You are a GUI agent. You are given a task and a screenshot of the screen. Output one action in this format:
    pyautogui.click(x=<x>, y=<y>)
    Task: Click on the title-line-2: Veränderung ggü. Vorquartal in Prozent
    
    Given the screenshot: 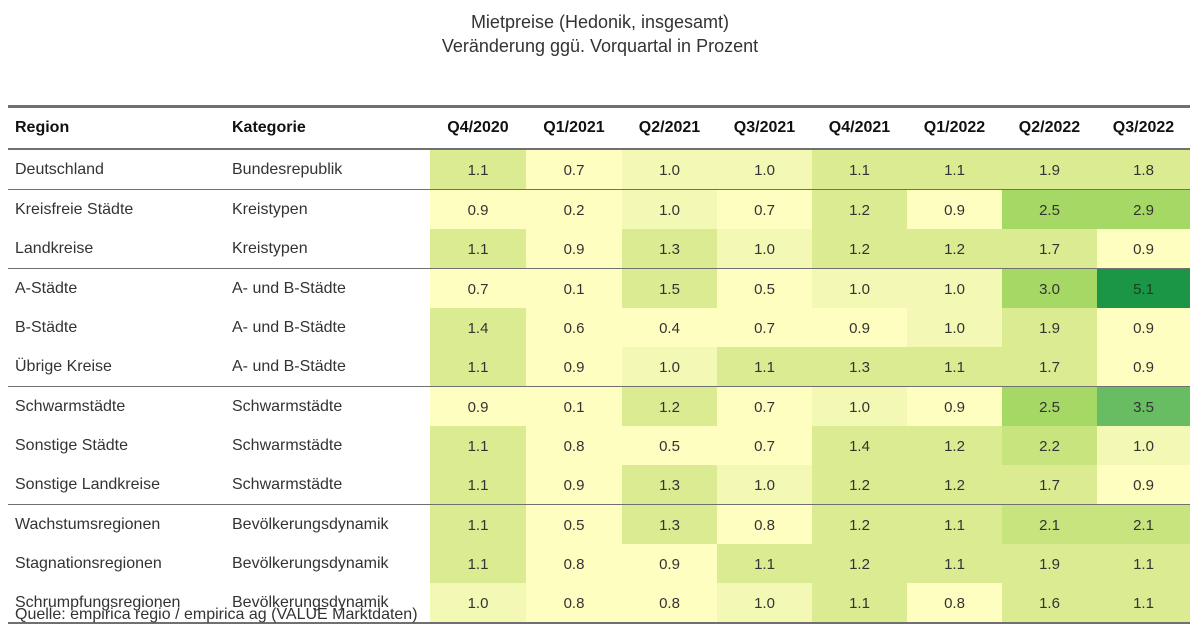 What is the action you would take?
    pyautogui.click(x=600, y=46)
    